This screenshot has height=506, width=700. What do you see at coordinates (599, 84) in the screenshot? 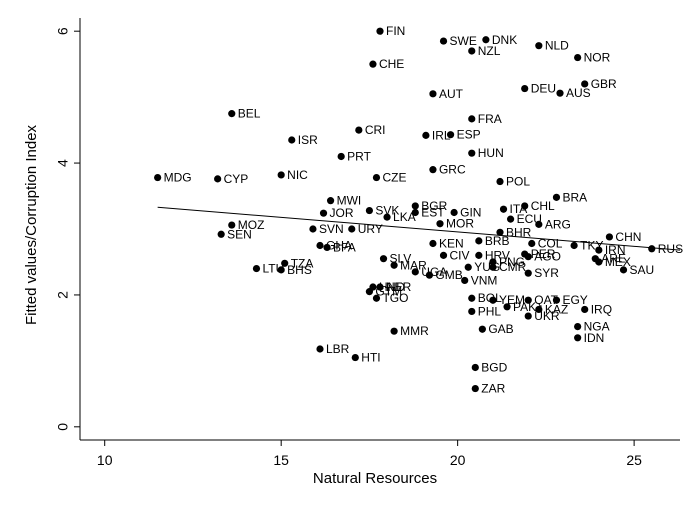
I see `data-point-gbr: GBR` at bounding box center [599, 84].